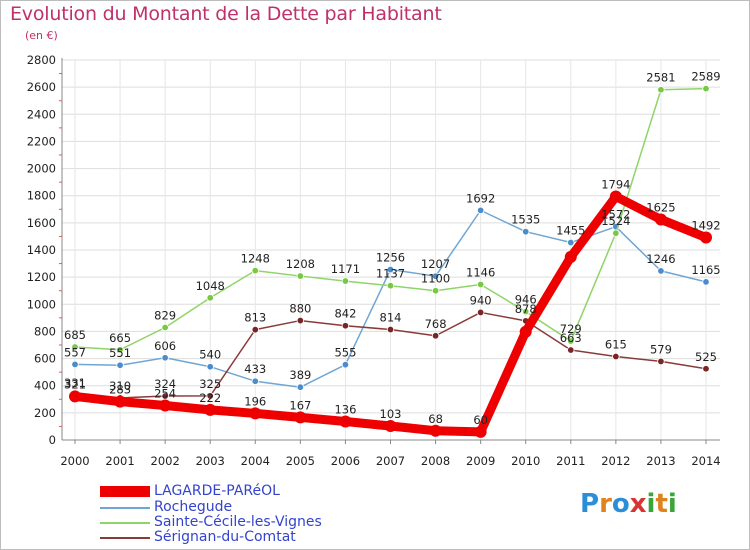 The width and height of the screenshot is (750, 550). I want to click on logo-letter: P, so click(590, 504).